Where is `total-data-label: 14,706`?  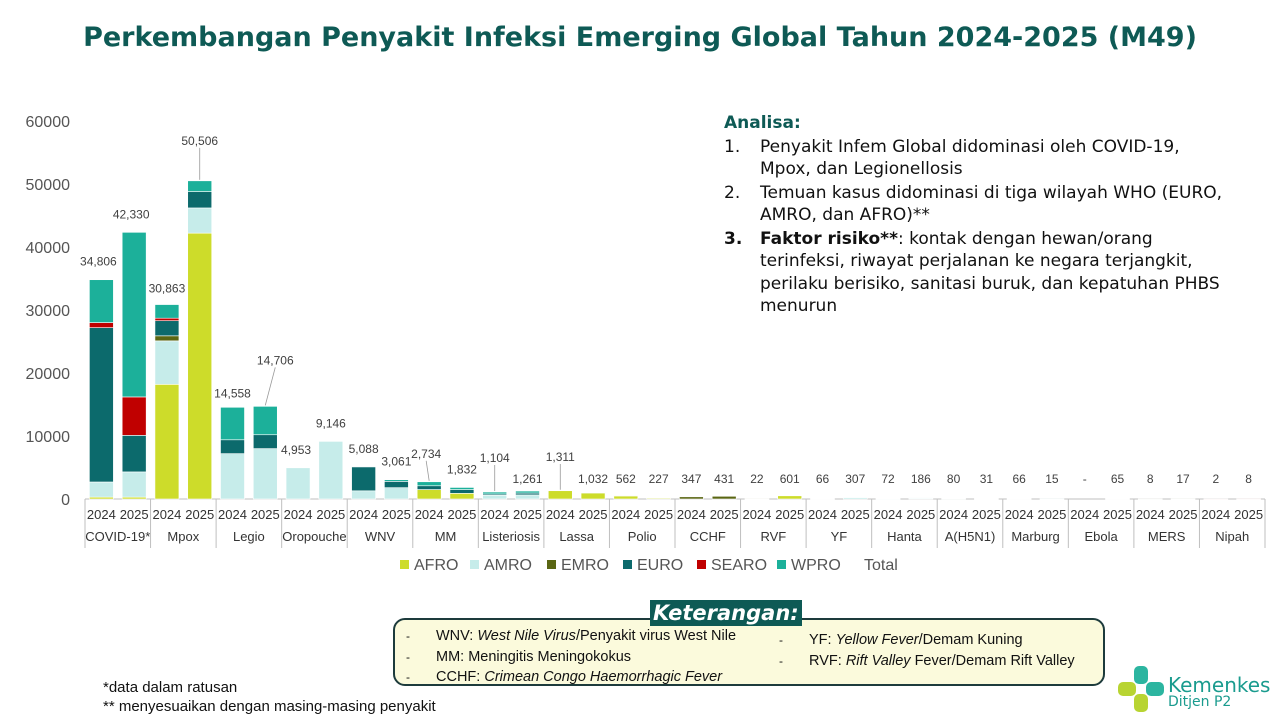
total-data-label: 14,706 is located at coordinates (275, 360).